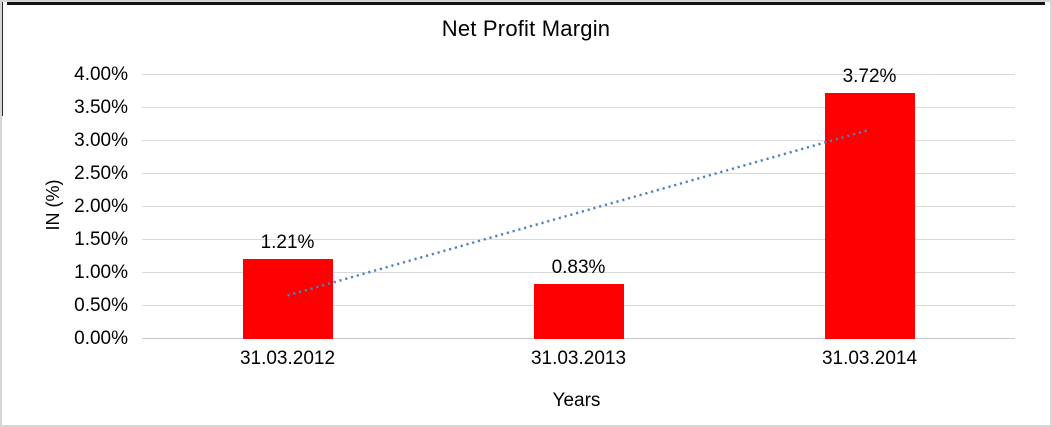 This screenshot has width=1052, height=427. I want to click on chart-title: Net Profit Margin, so click(526, 28).